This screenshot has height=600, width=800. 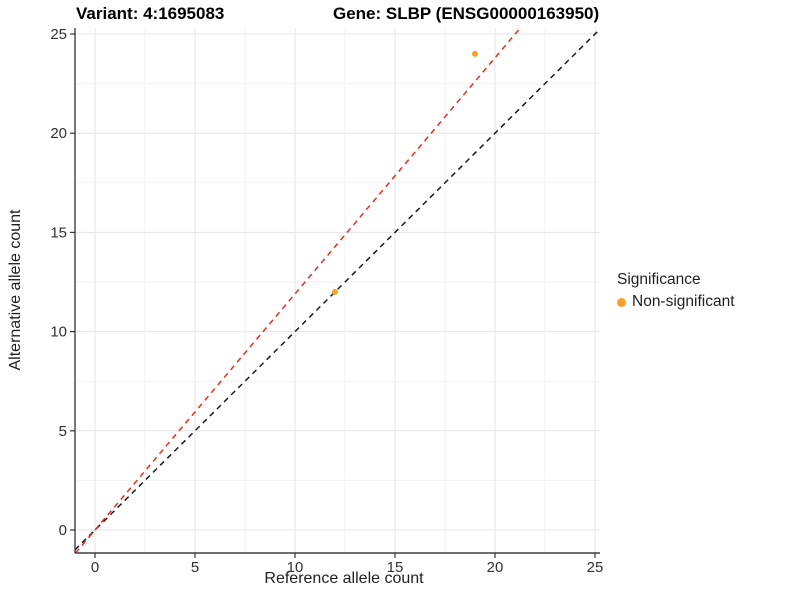 What do you see at coordinates (63, 431) in the screenshot?
I see `y-tick-label: 5` at bounding box center [63, 431].